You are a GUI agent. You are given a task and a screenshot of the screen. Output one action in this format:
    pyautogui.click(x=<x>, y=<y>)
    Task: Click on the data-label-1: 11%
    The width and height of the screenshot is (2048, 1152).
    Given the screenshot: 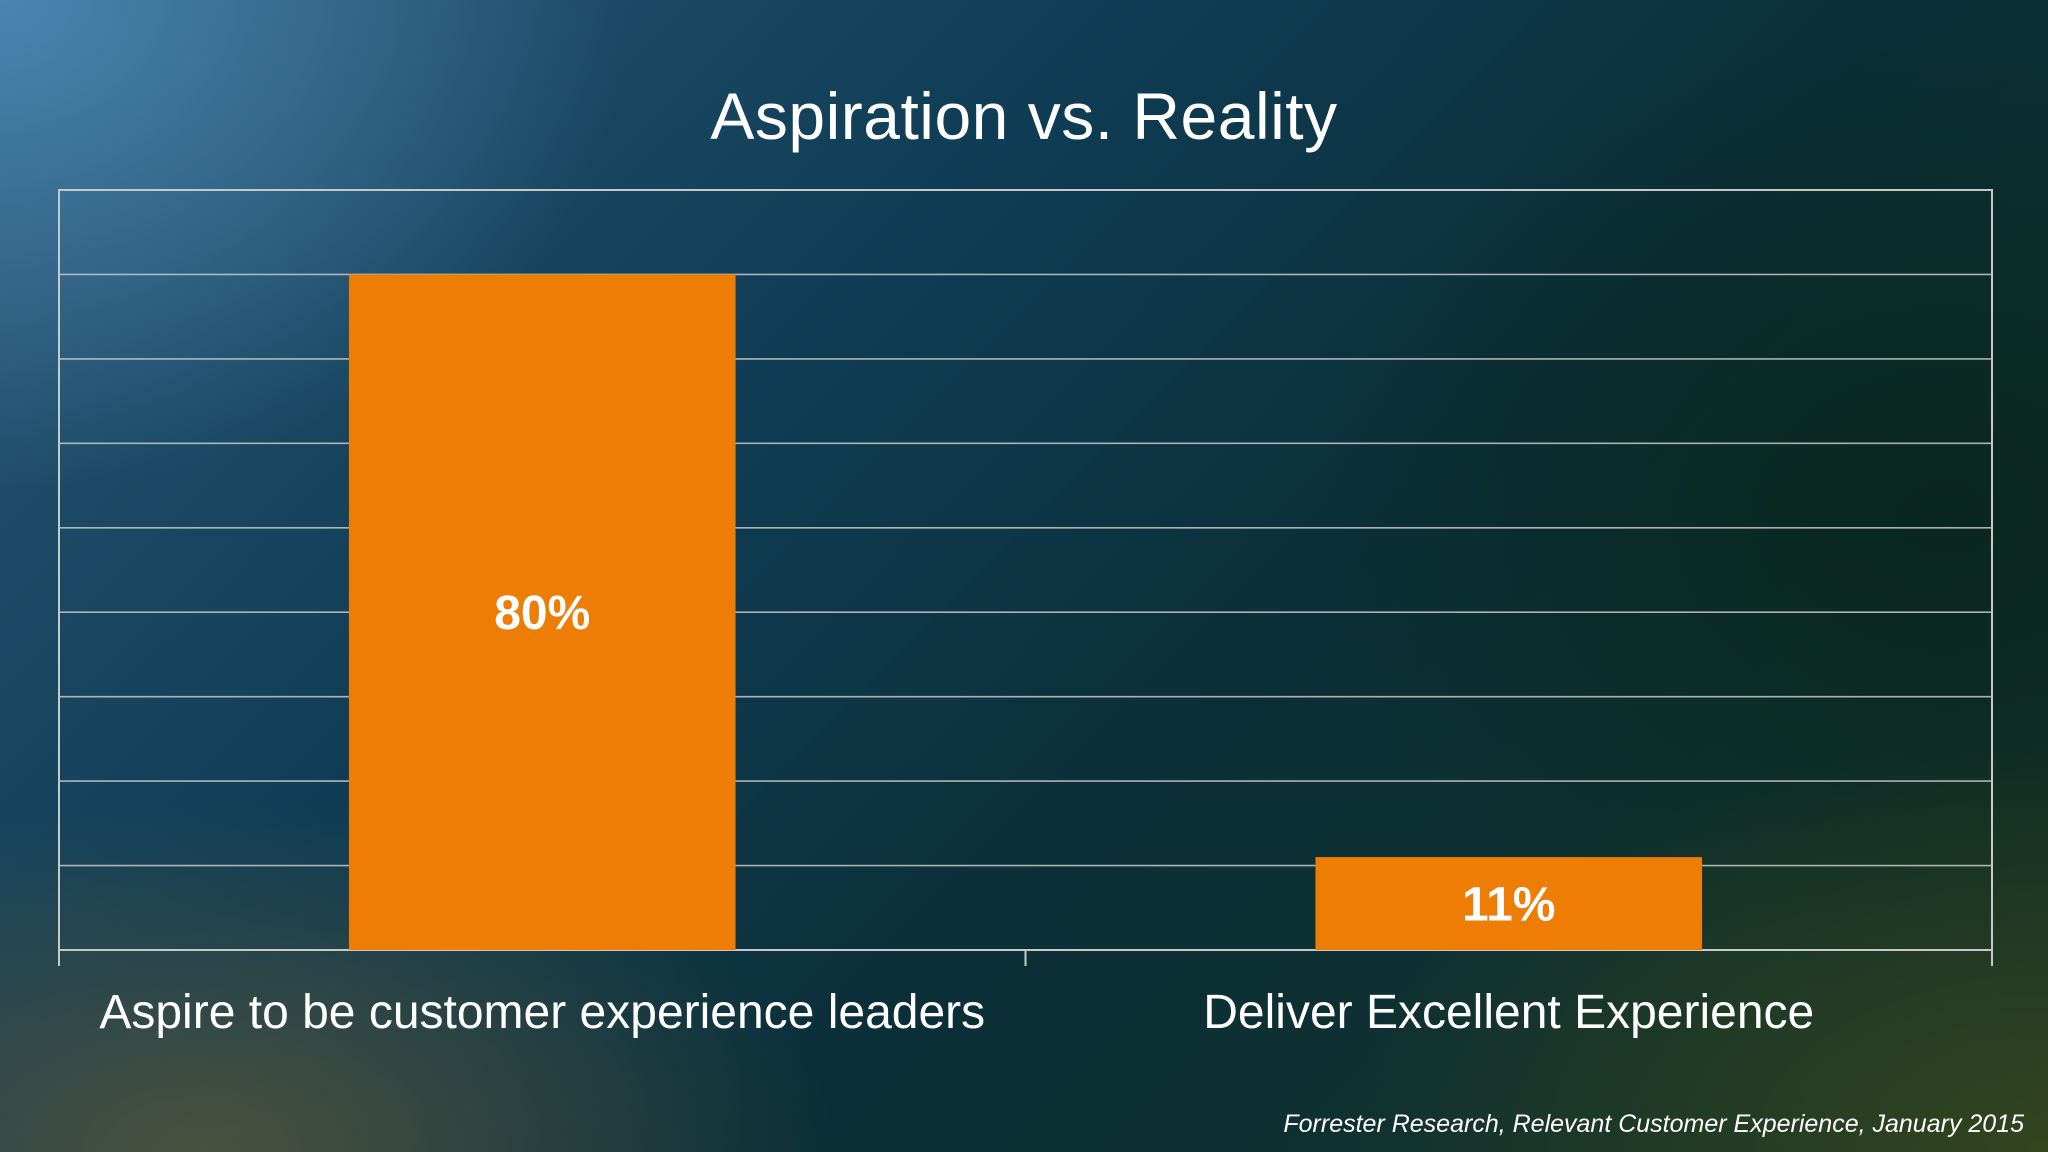 What is the action you would take?
    pyautogui.click(x=1508, y=905)
    